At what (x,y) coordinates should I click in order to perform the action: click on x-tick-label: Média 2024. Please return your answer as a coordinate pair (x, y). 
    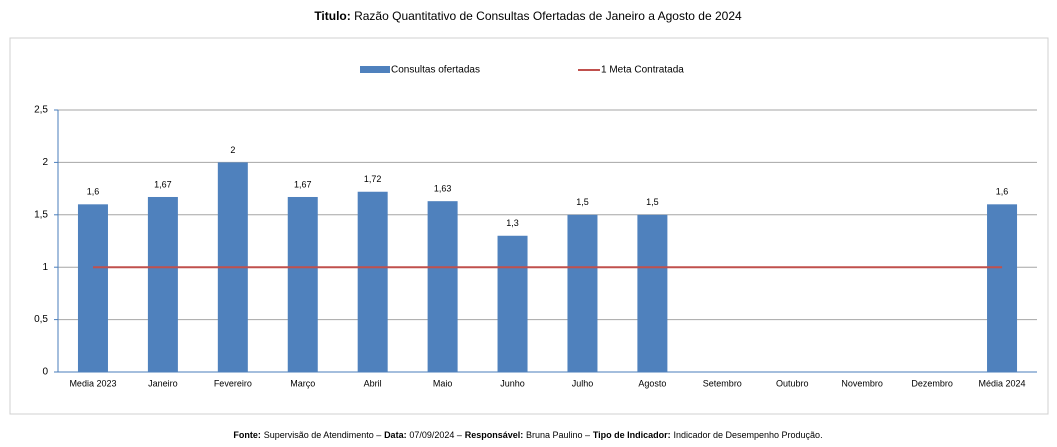
    Looking at the image, I should click on (1002, 383).